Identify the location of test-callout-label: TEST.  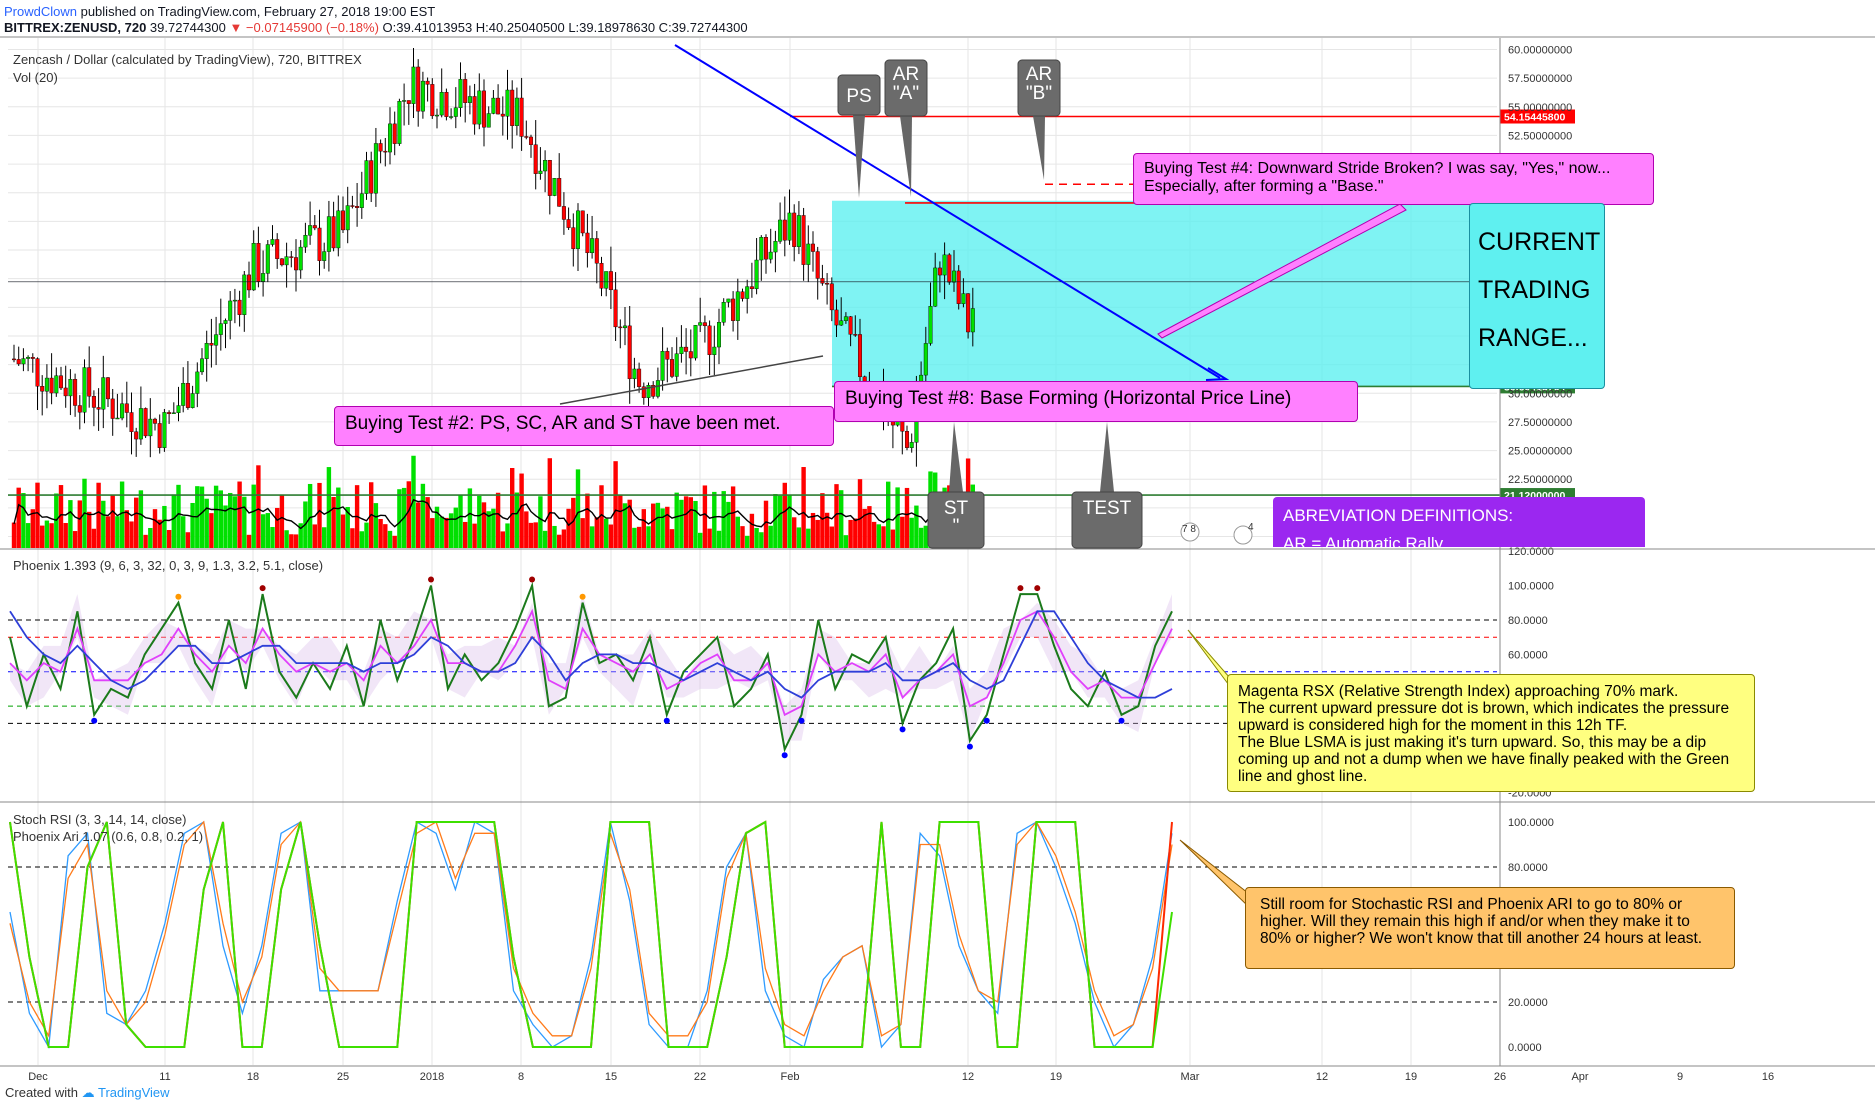
(1107, 508).